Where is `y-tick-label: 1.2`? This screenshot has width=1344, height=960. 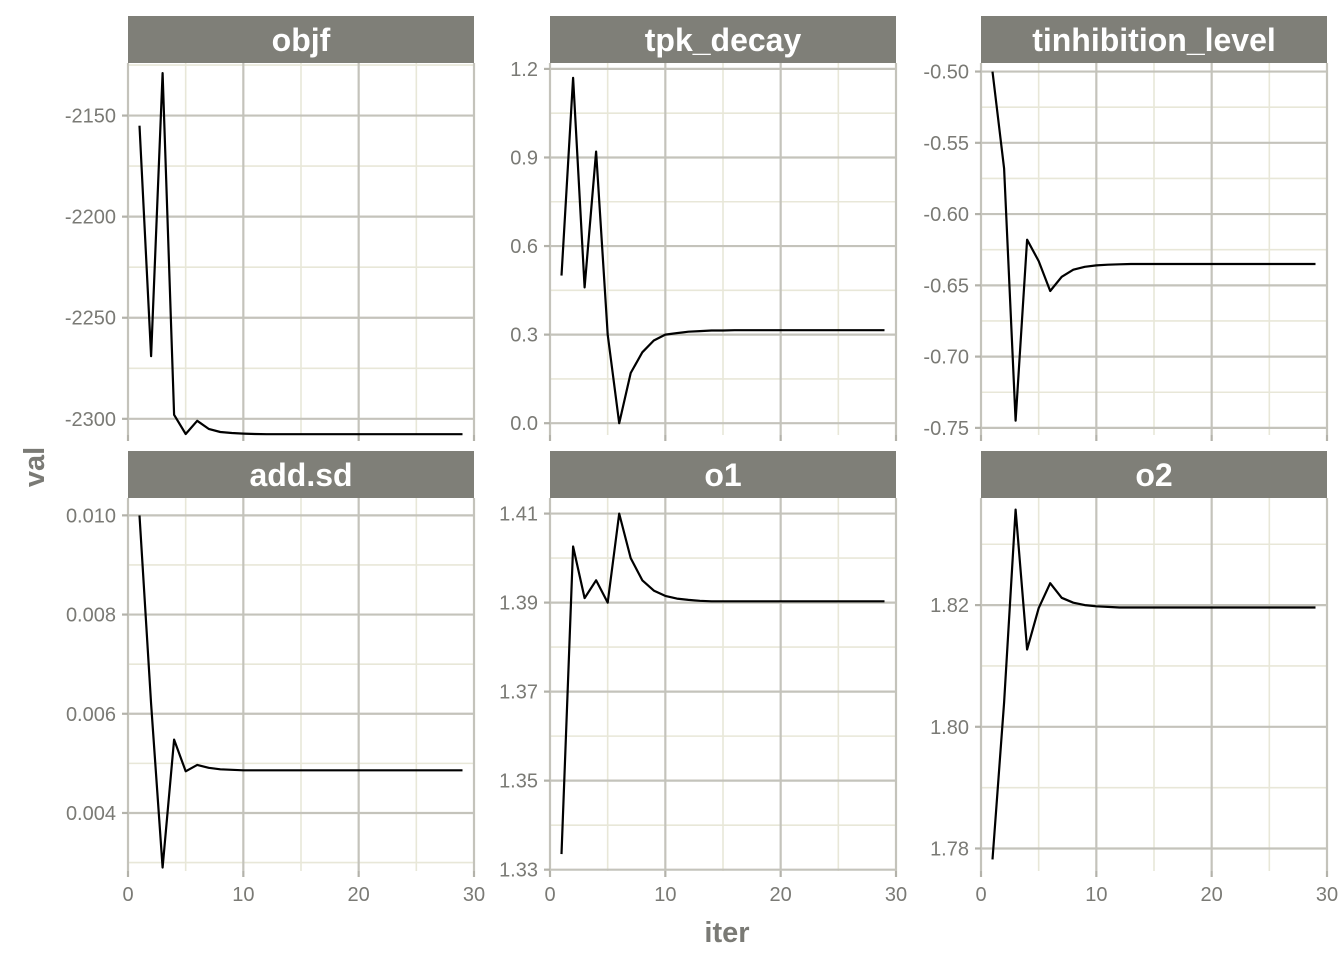
y-tick-label: 1.2 is located at coordinates (524, 70).